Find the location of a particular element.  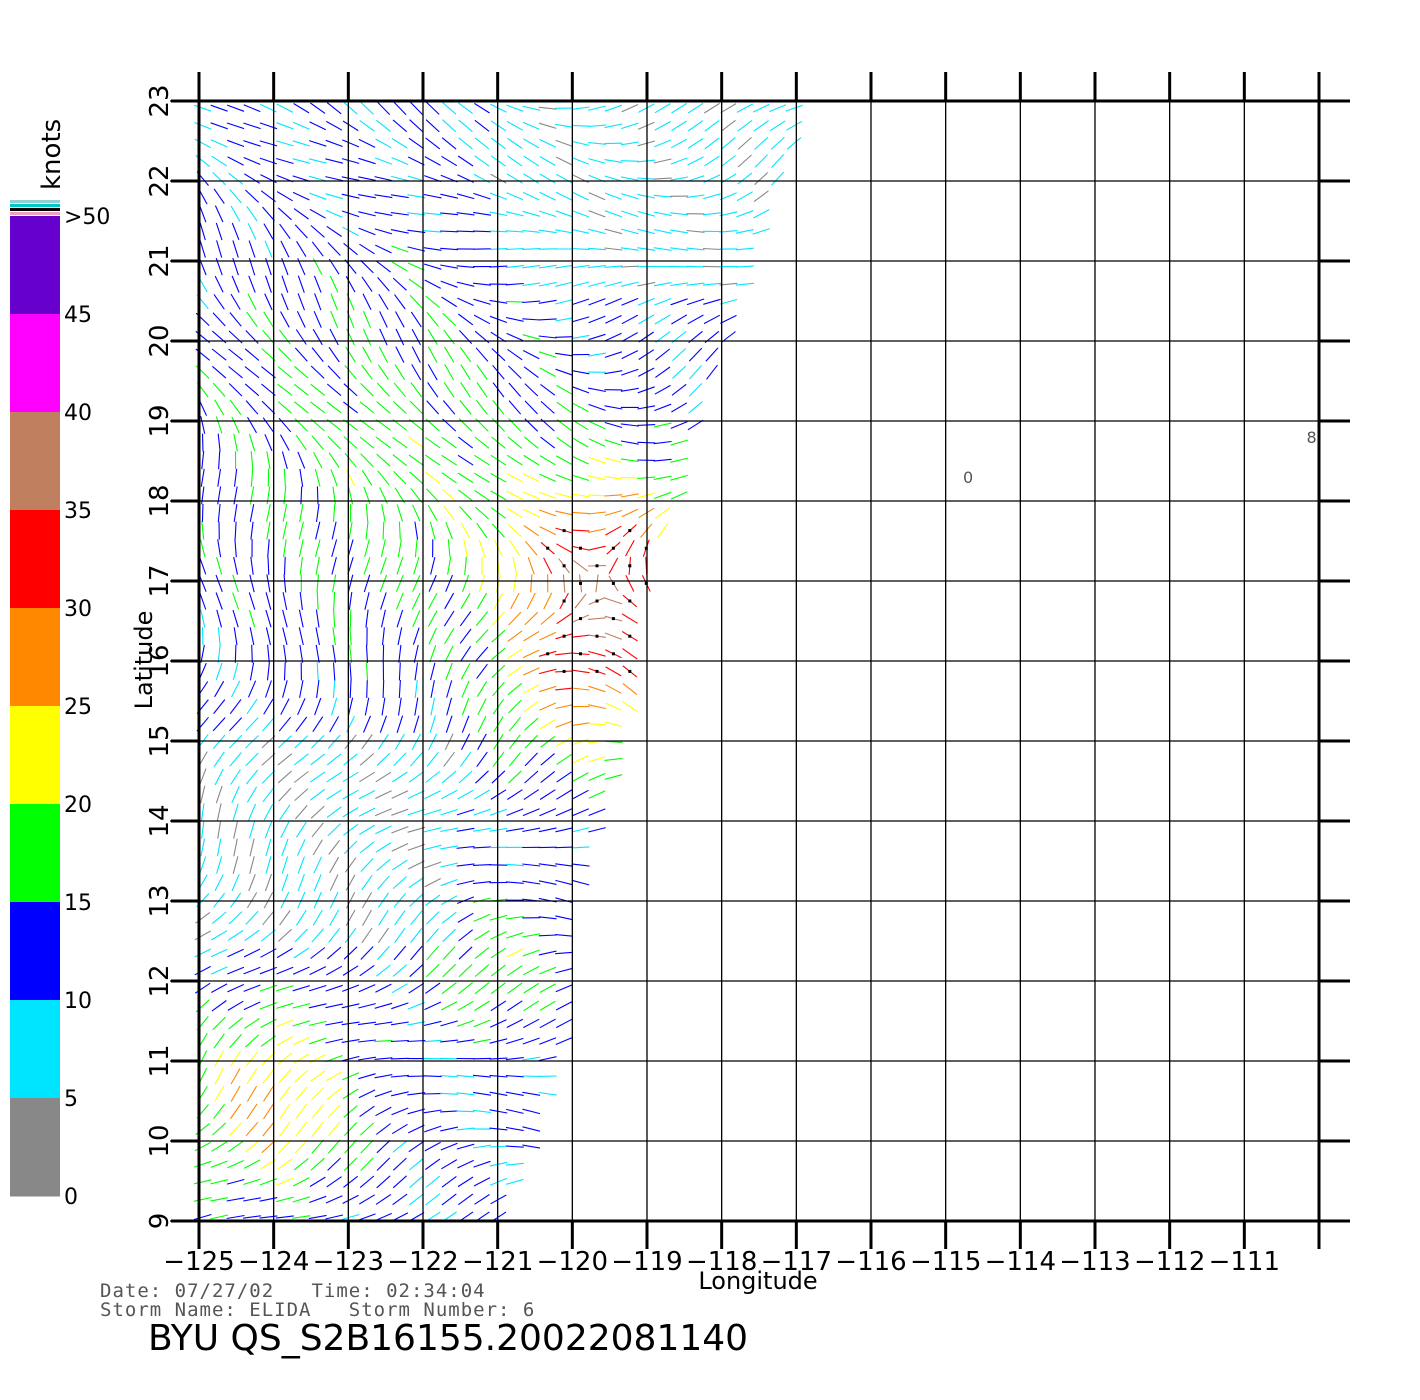

longitude-tick-label: −123 is located at coordinates (348, 1262).